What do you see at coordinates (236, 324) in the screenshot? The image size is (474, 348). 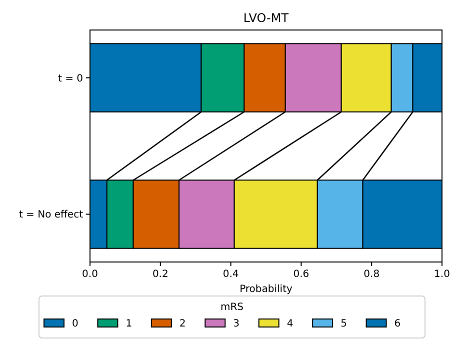 I see `legend-label: 3` at bounding box center [236, 324].